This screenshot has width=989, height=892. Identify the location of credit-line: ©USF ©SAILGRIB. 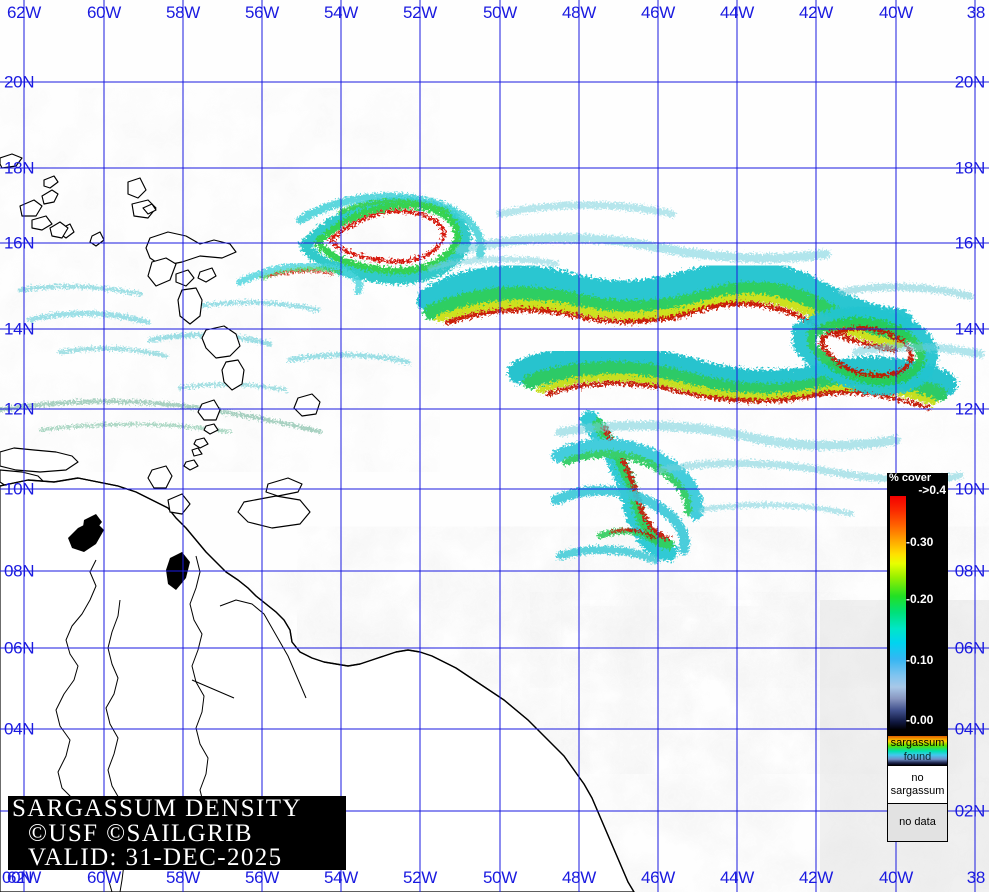
(140, 833).